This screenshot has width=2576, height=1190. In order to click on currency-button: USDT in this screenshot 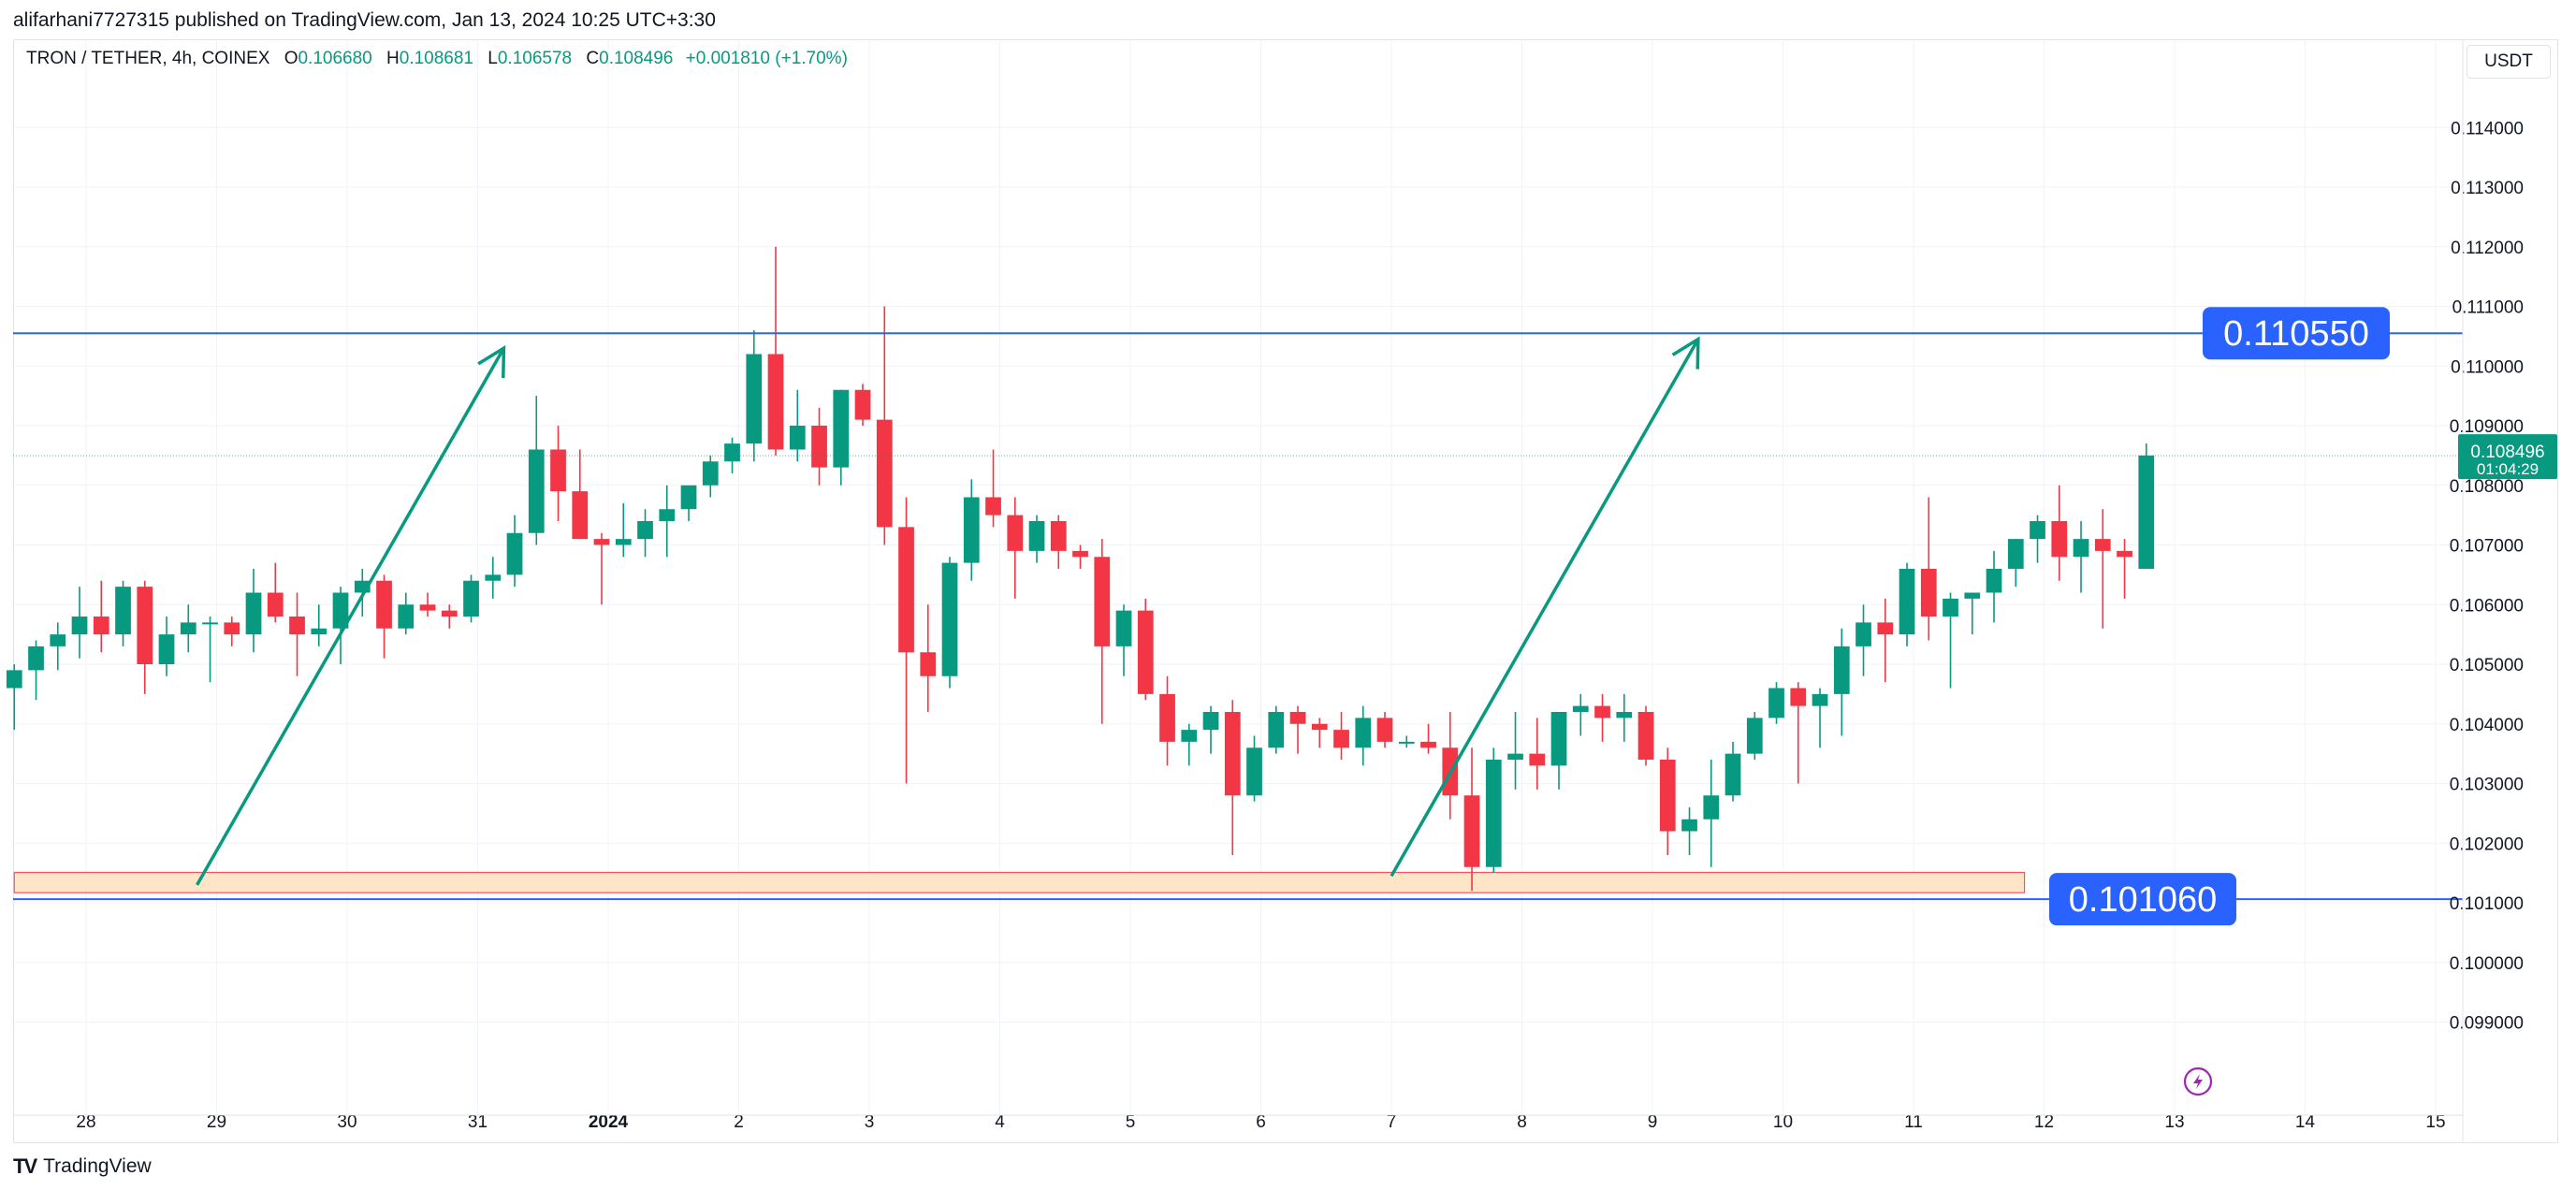, I will do `click(2509, 62)`.